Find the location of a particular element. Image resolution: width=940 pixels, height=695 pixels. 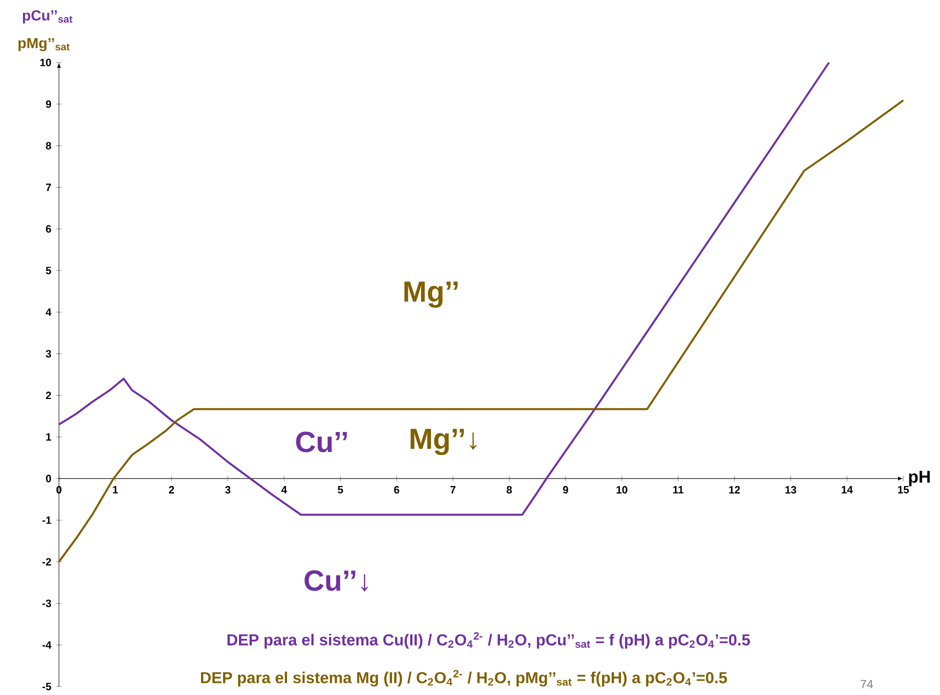

y-tick-label: 6 is located at coordinates (49, 229).